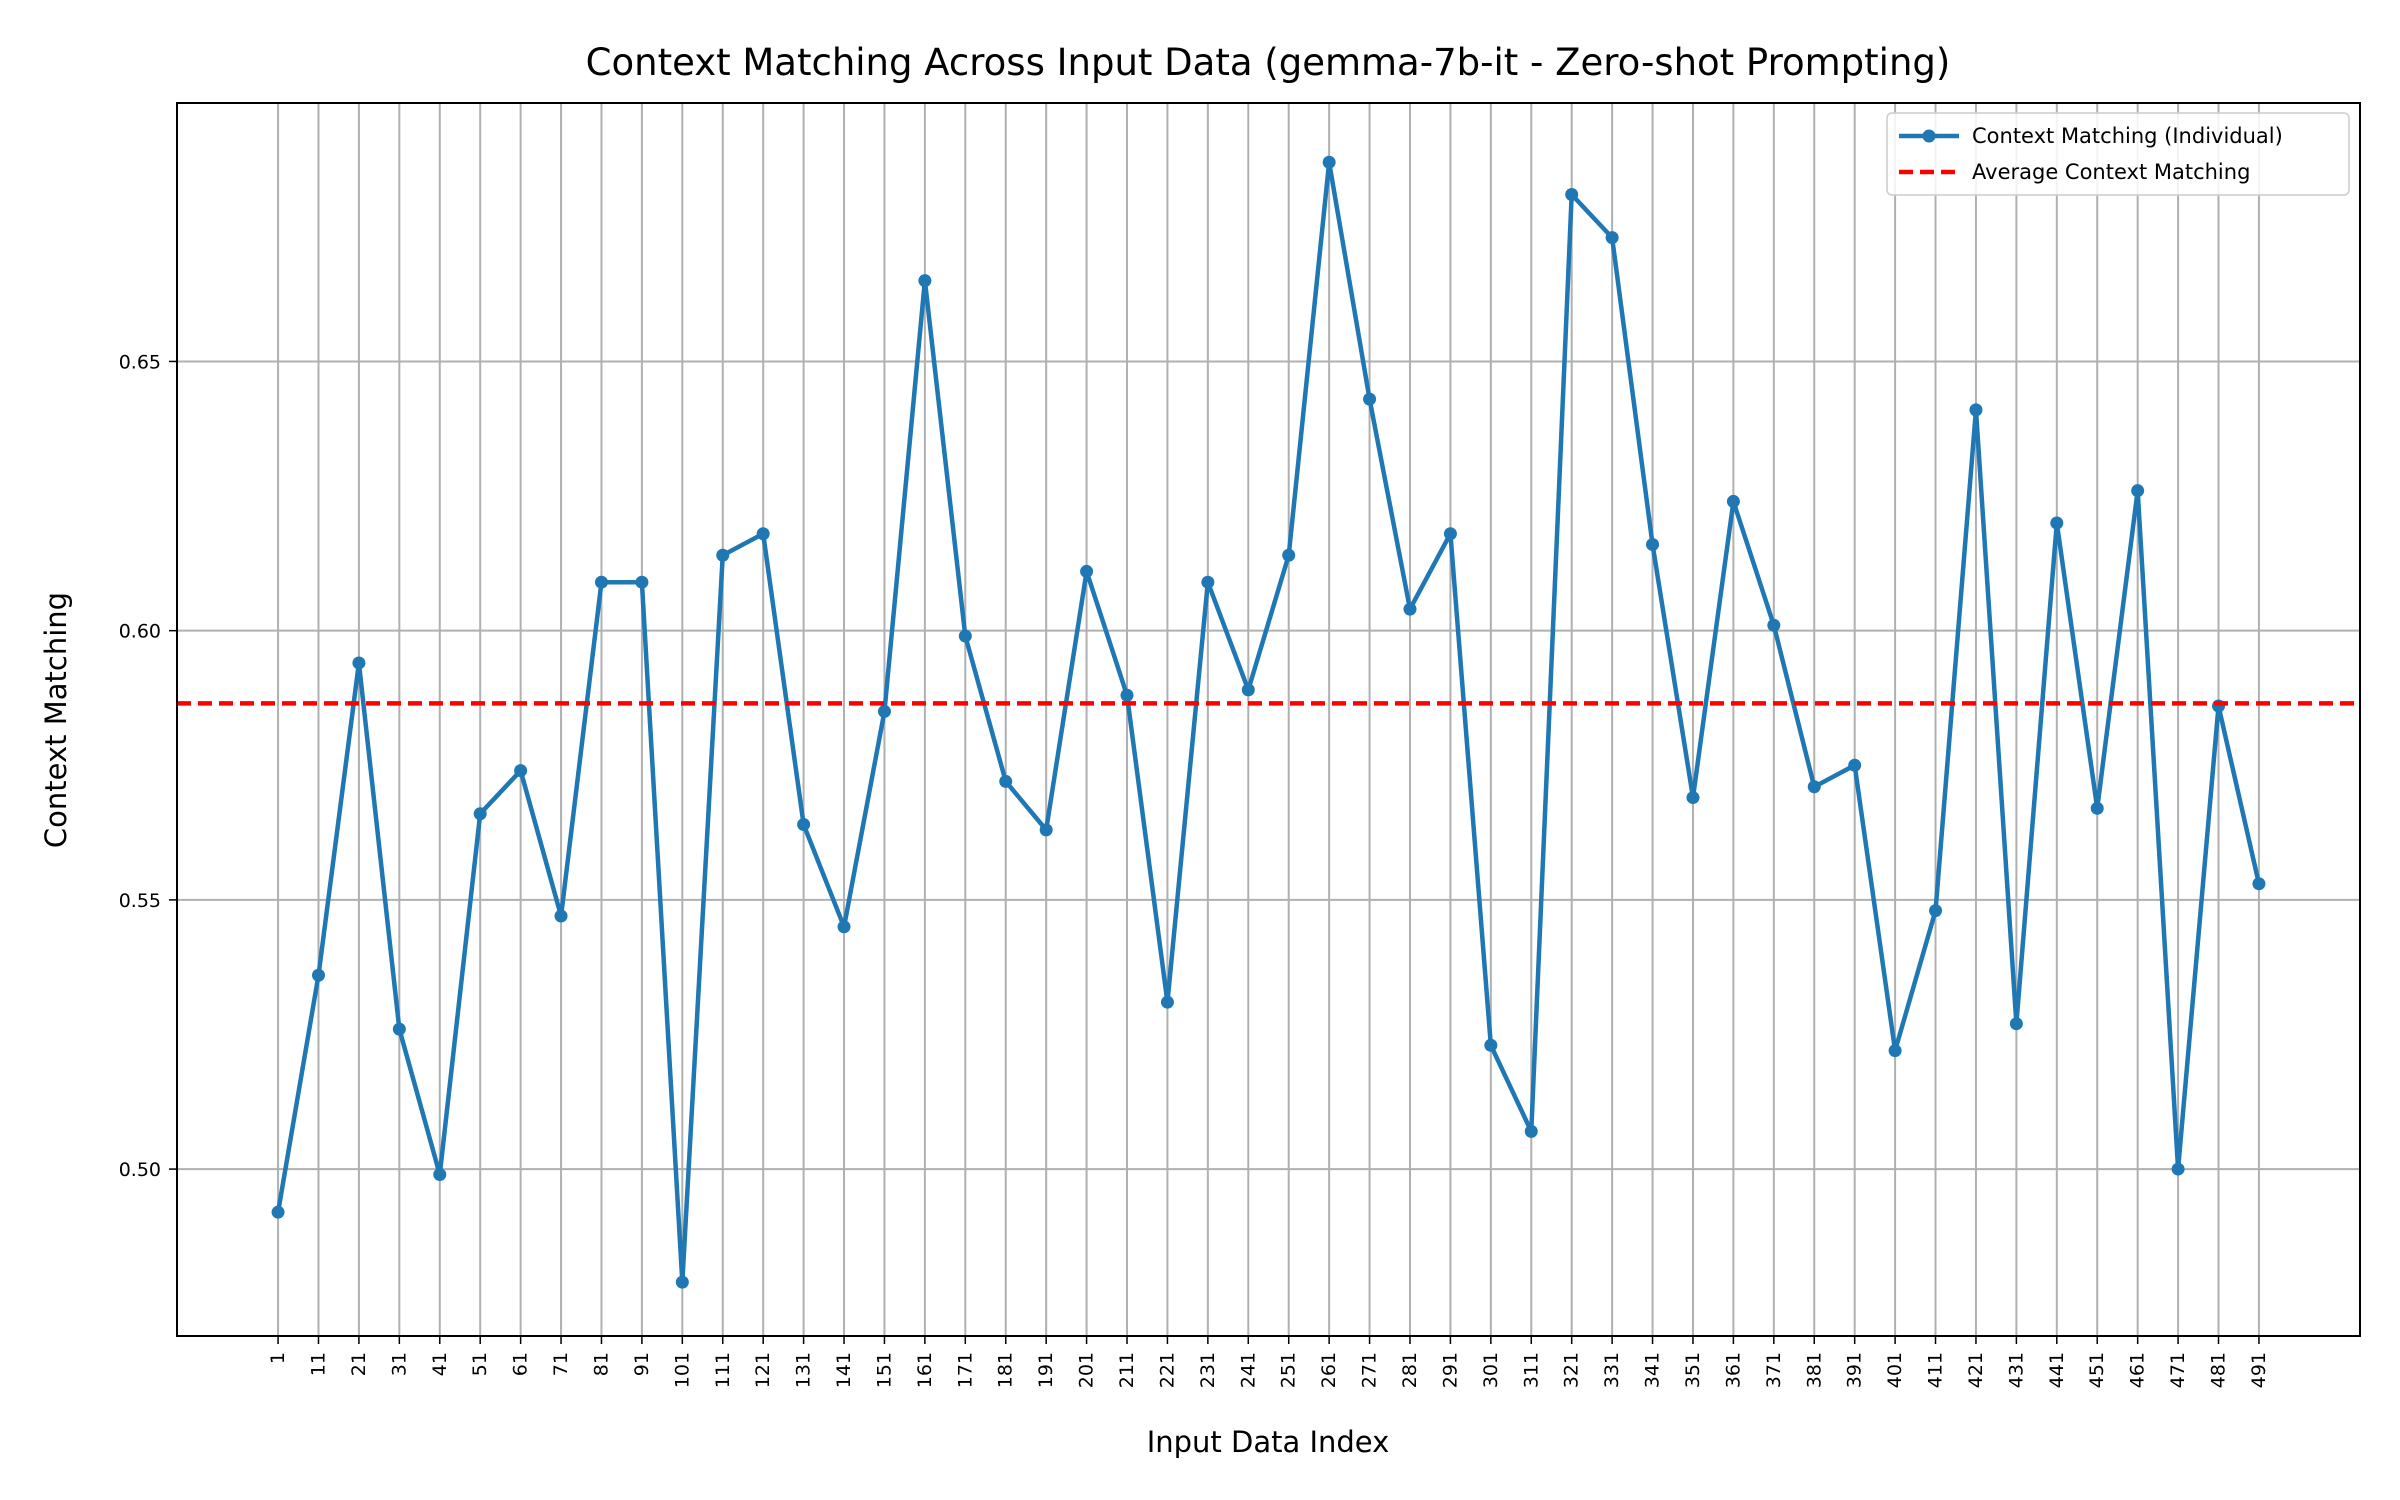 This screenshot has width=2400, height=1500. Describe the element at coordinates (2127, 136) in the screenshot. I see `legend-label-individual: Context Matching (Individual)` at that location.